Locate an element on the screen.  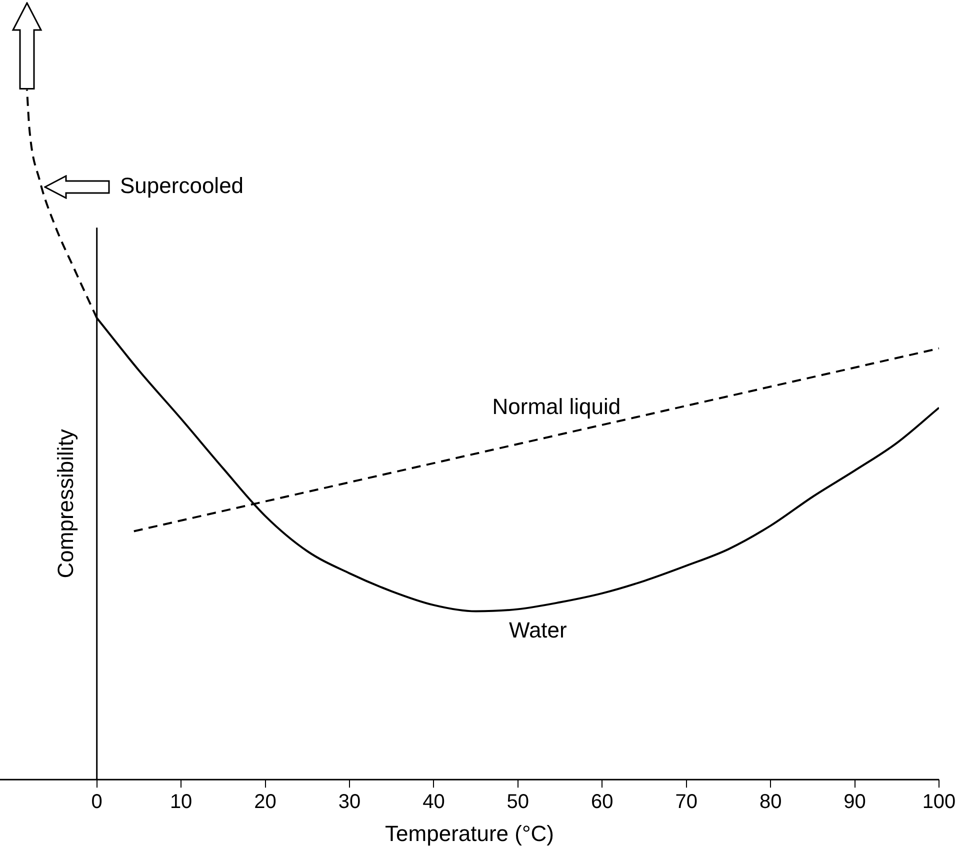
x-tick-label: 10 is located at coordinates (181, 802).